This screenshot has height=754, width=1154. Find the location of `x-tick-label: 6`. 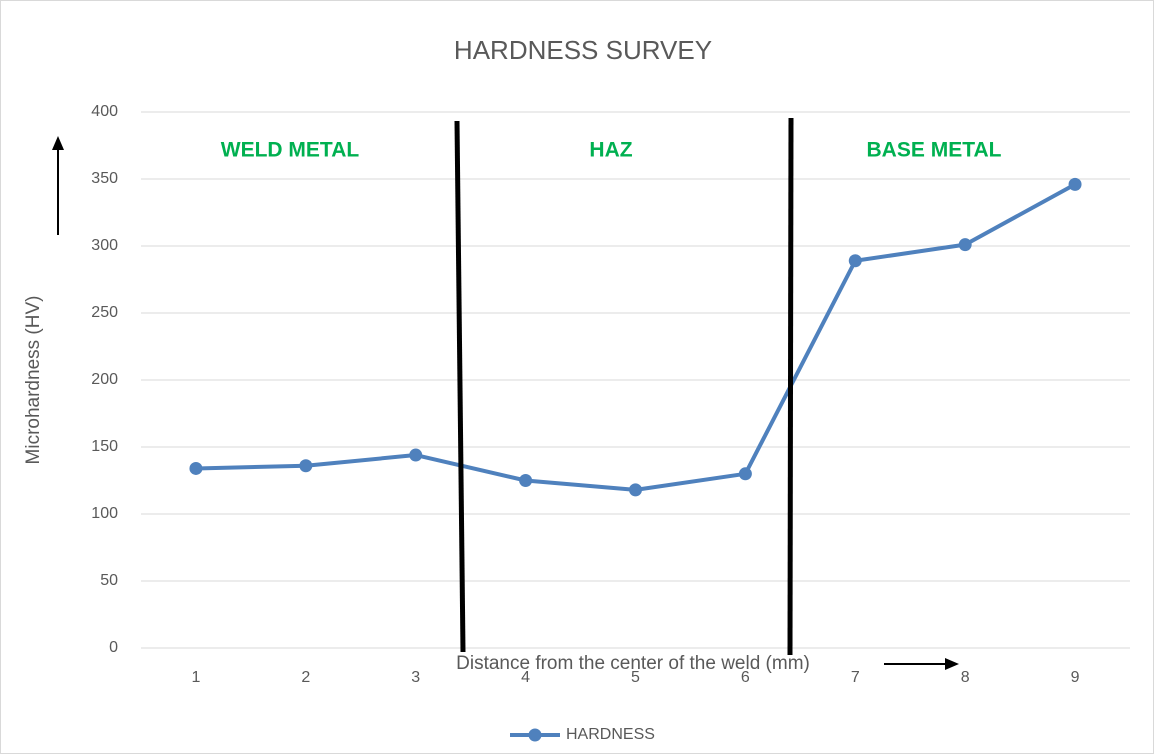

x-tick-label: 6 is located at coordinates (745, 677).